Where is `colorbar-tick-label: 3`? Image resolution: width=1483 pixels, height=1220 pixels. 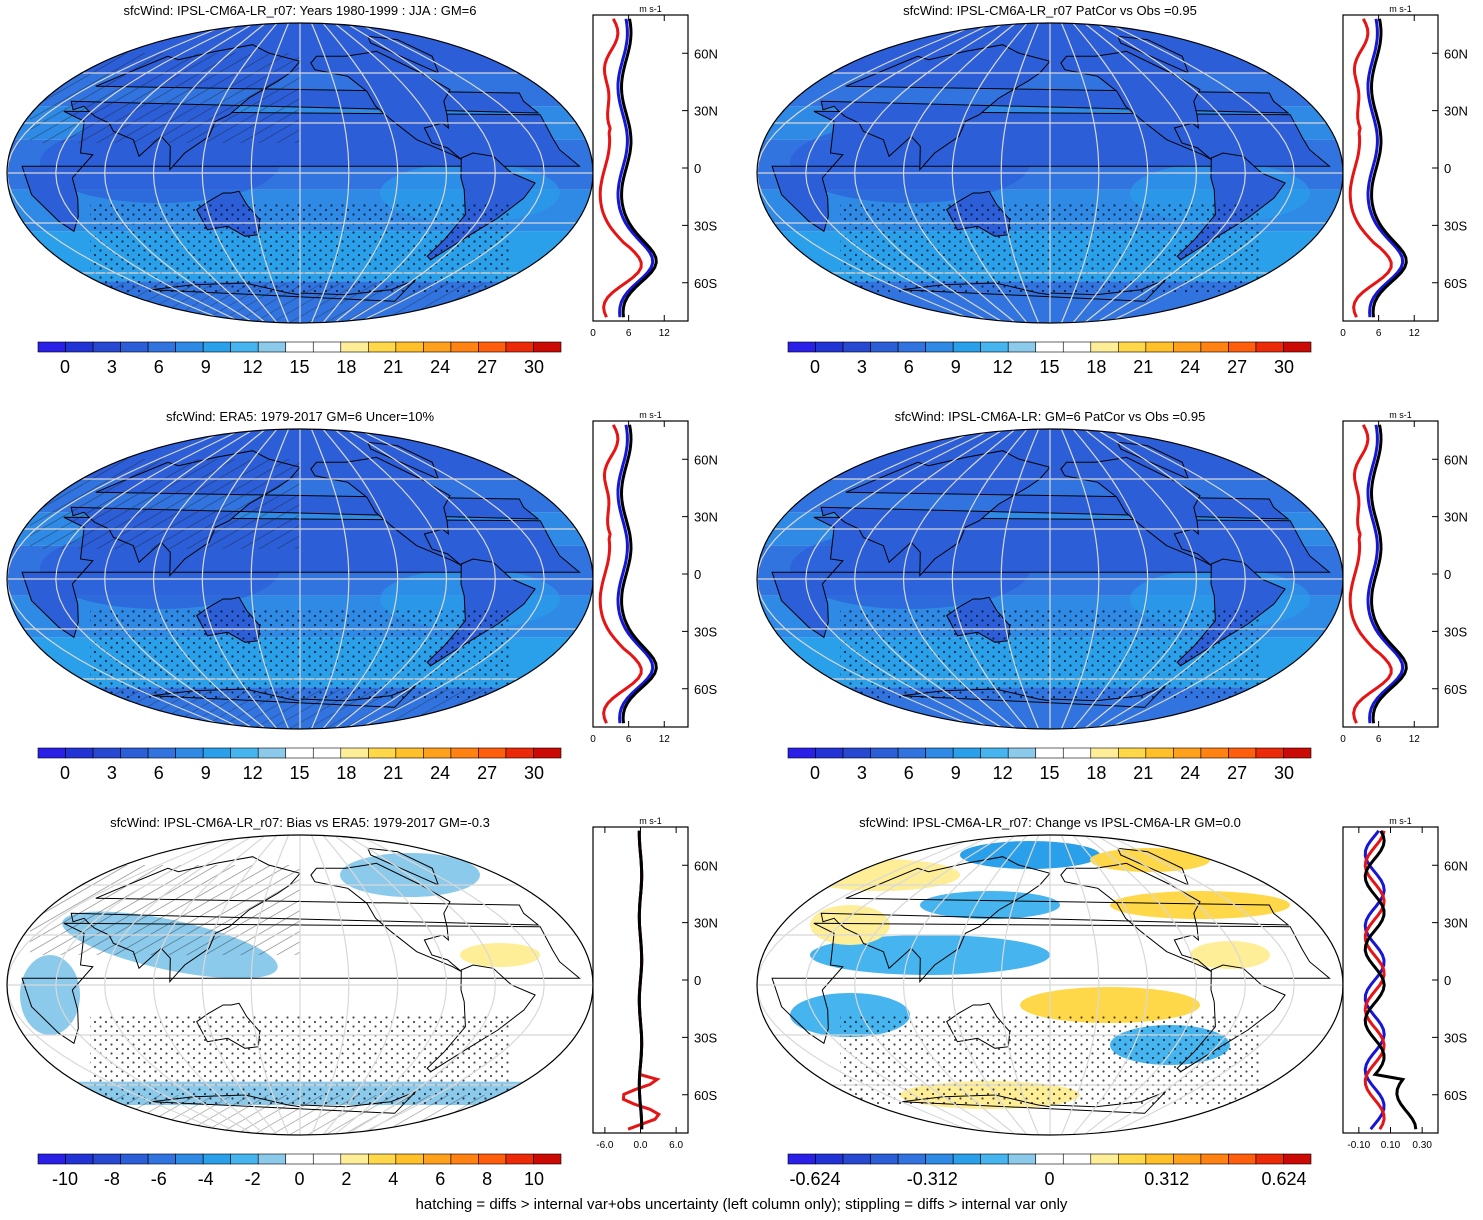
colorbar-tick-label: 3 is located at coordinates (862, 773).